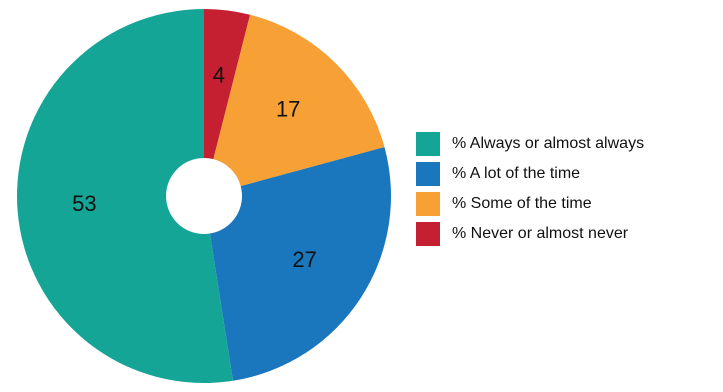 The height and width of the screenshot is (392, 723). I want to click on legend-item-a-lot: % A lot of the time, so click(530, 174).